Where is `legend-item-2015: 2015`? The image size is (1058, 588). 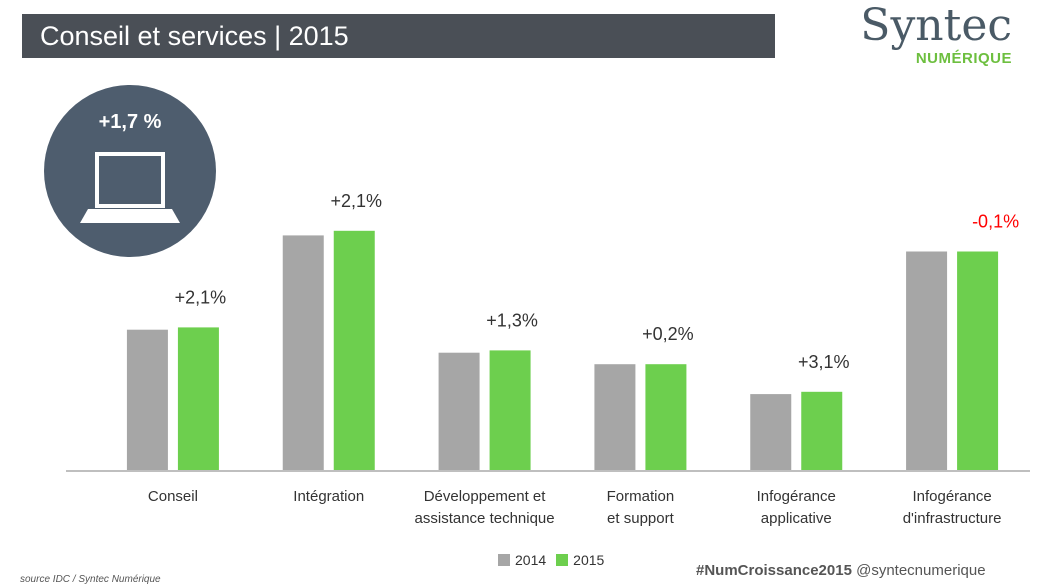 legend-item-2015: 2015 is located at coordinates (580, 560).